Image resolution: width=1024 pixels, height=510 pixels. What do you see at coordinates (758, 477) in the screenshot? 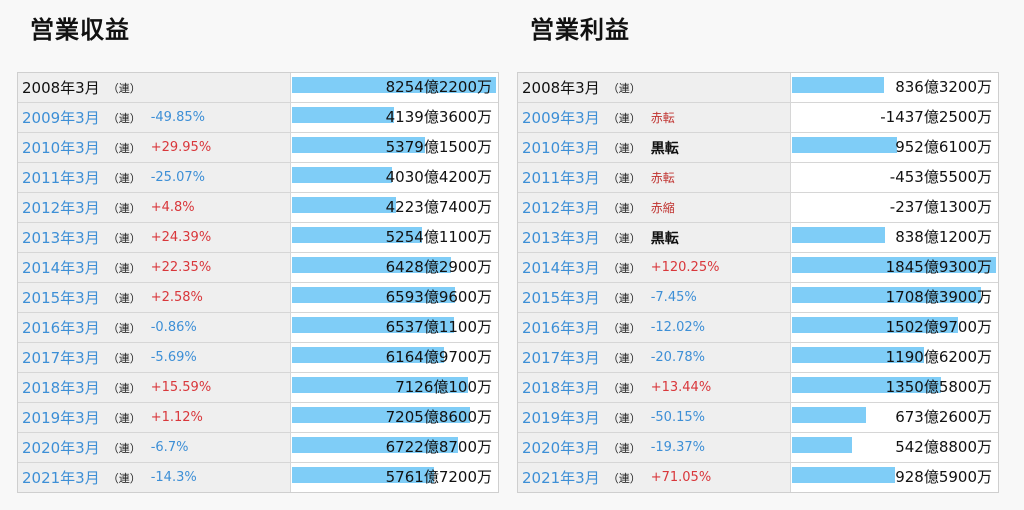
I see `table-row: 2021年3月 （連） +71.05% 928億5900万` at bounding box center [758, 477].